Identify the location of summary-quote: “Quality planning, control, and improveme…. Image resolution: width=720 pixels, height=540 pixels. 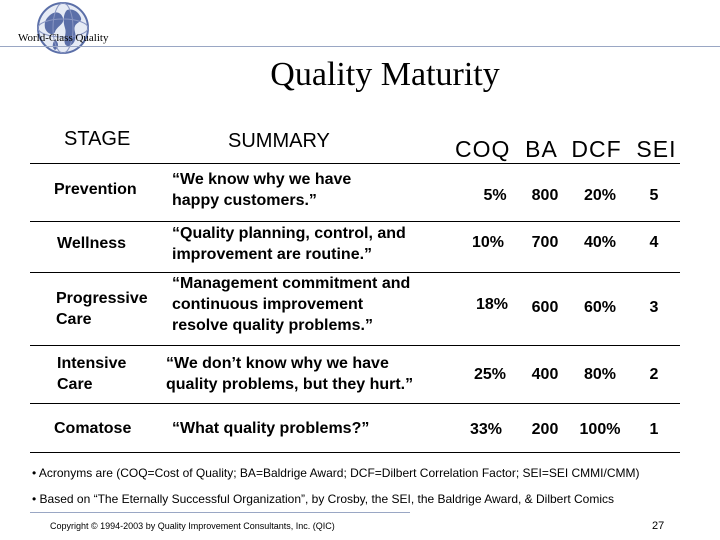
(289, 244).